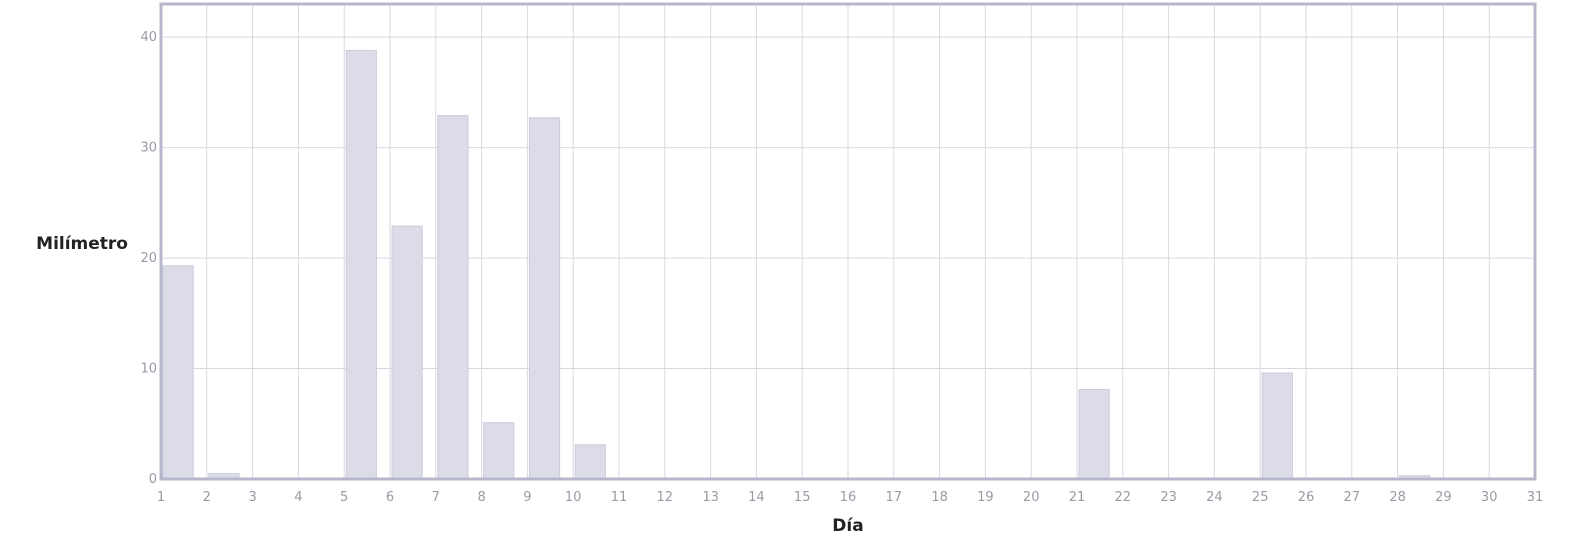  I want to click on x-tick-label: 11, so click(619, 497).